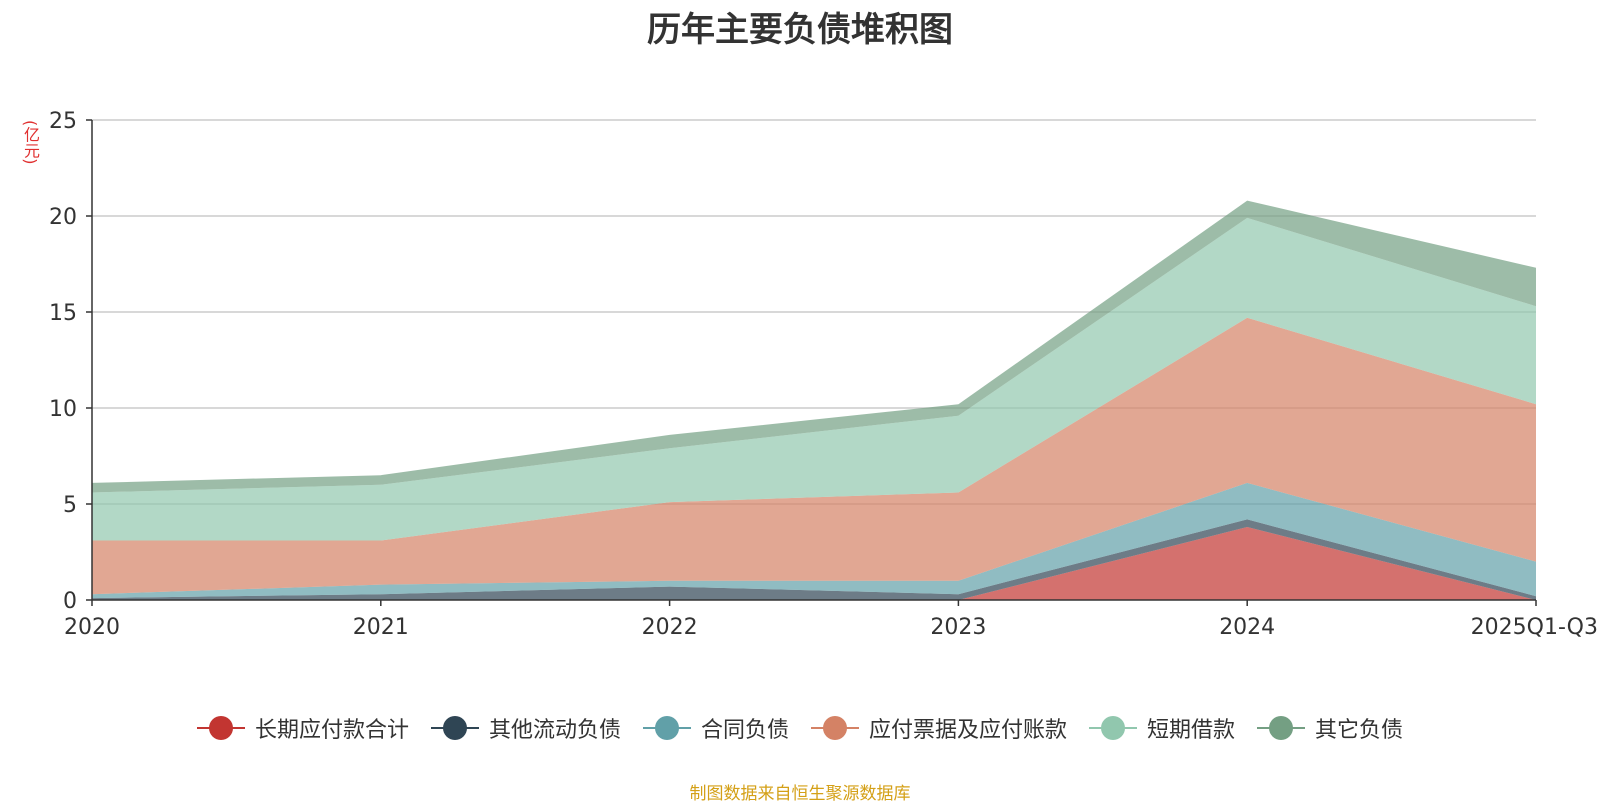 The image size is (1600, 804). What do you see at coordinates (958, 627) in the screenshot?
I see `x-tick-label: 2023` at bounding box center [958, 627].